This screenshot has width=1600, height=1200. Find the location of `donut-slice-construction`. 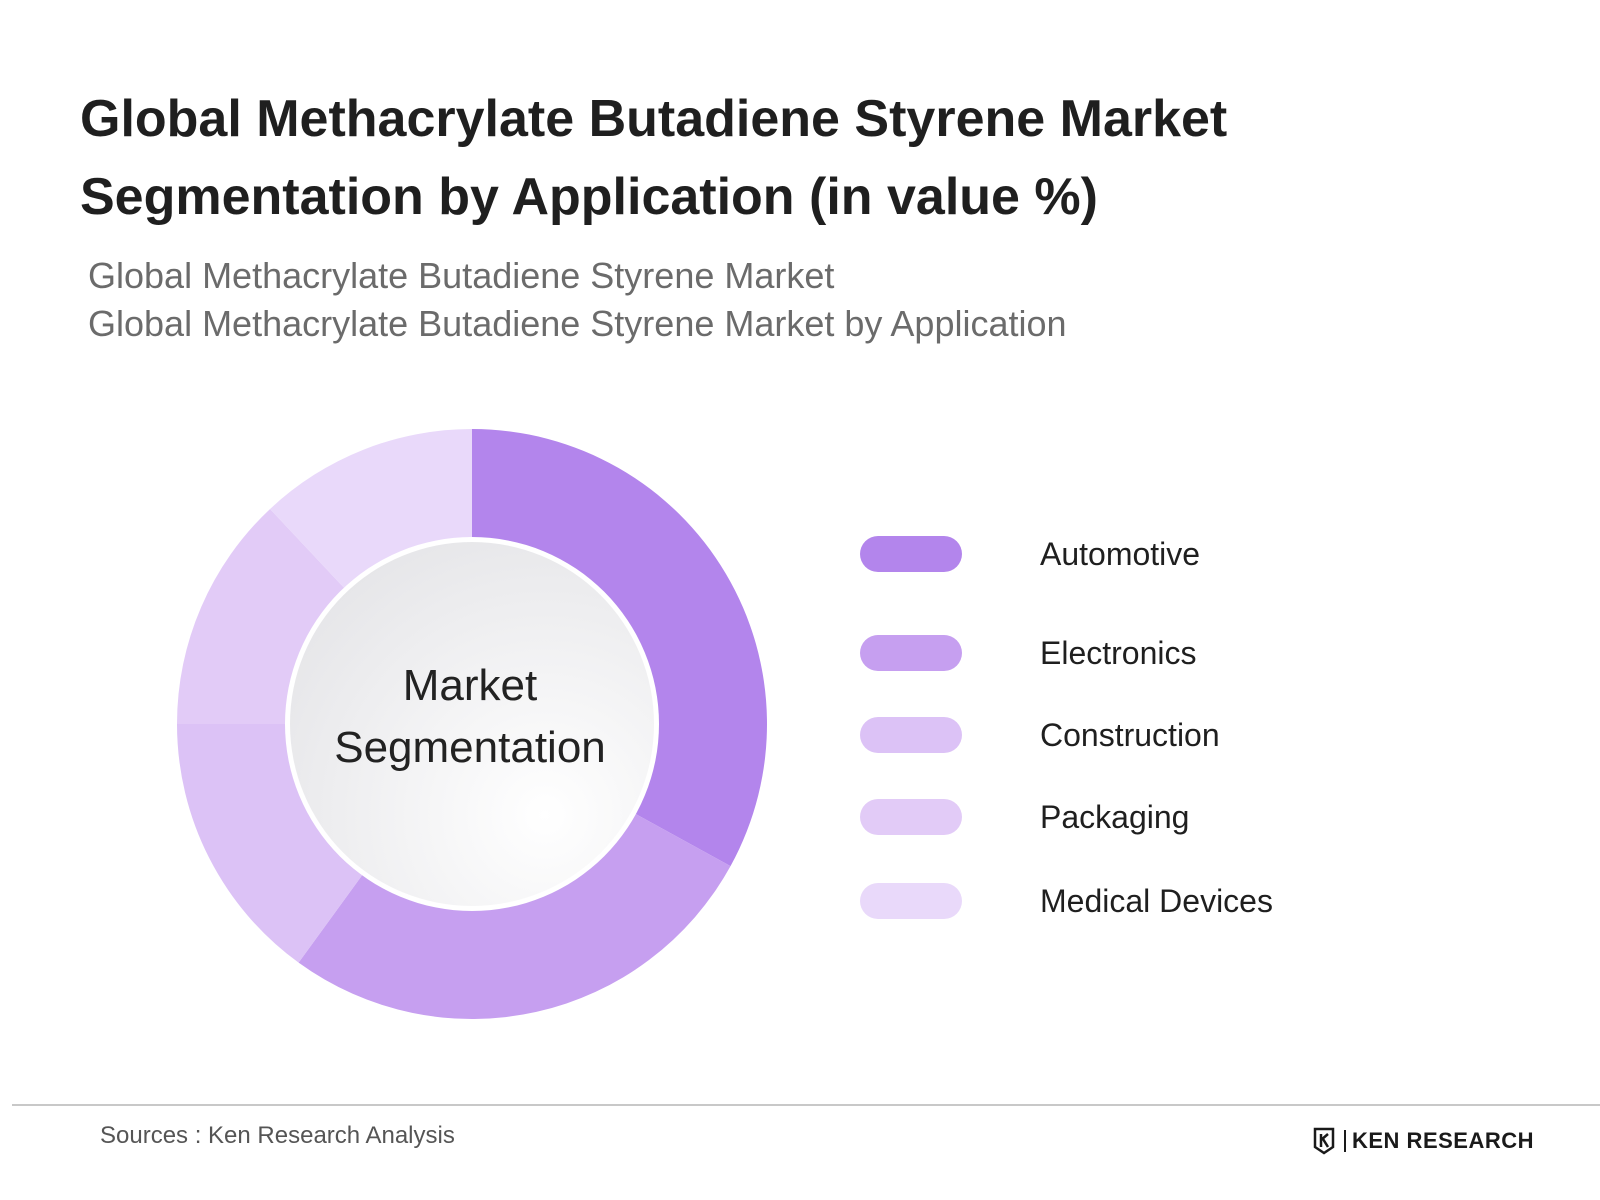

donut-slice-construction is located at coordinates (275, 843).